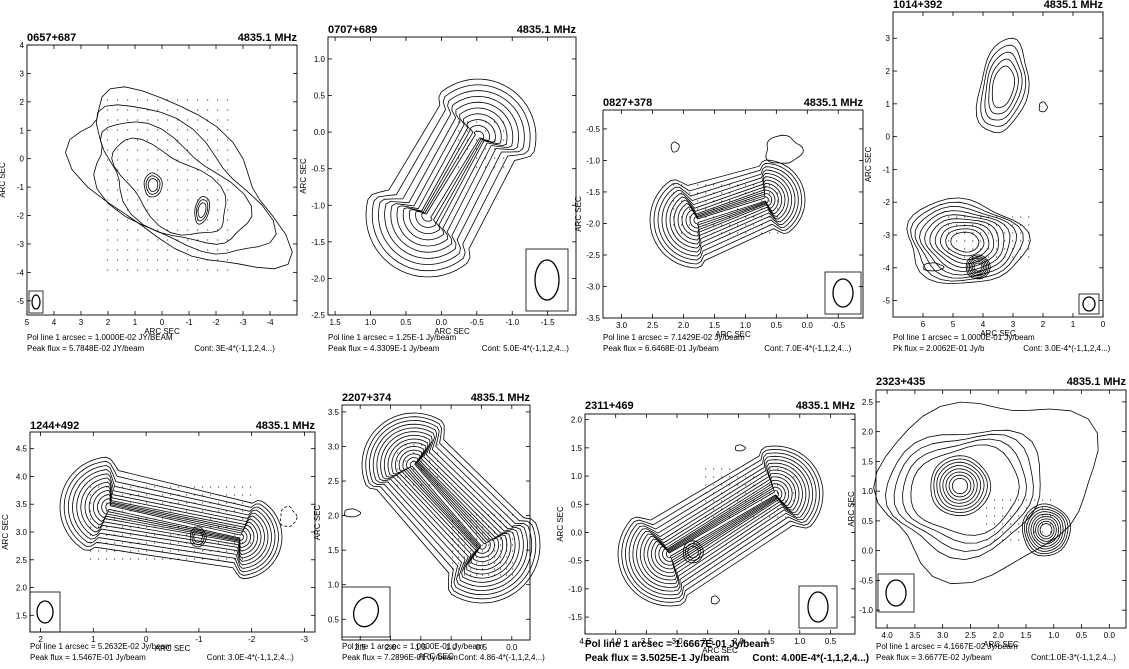  What do you see at coordinates (45, 612) in the screenshot?
I see `beam-ellipse` at bounding box center [45, 612].